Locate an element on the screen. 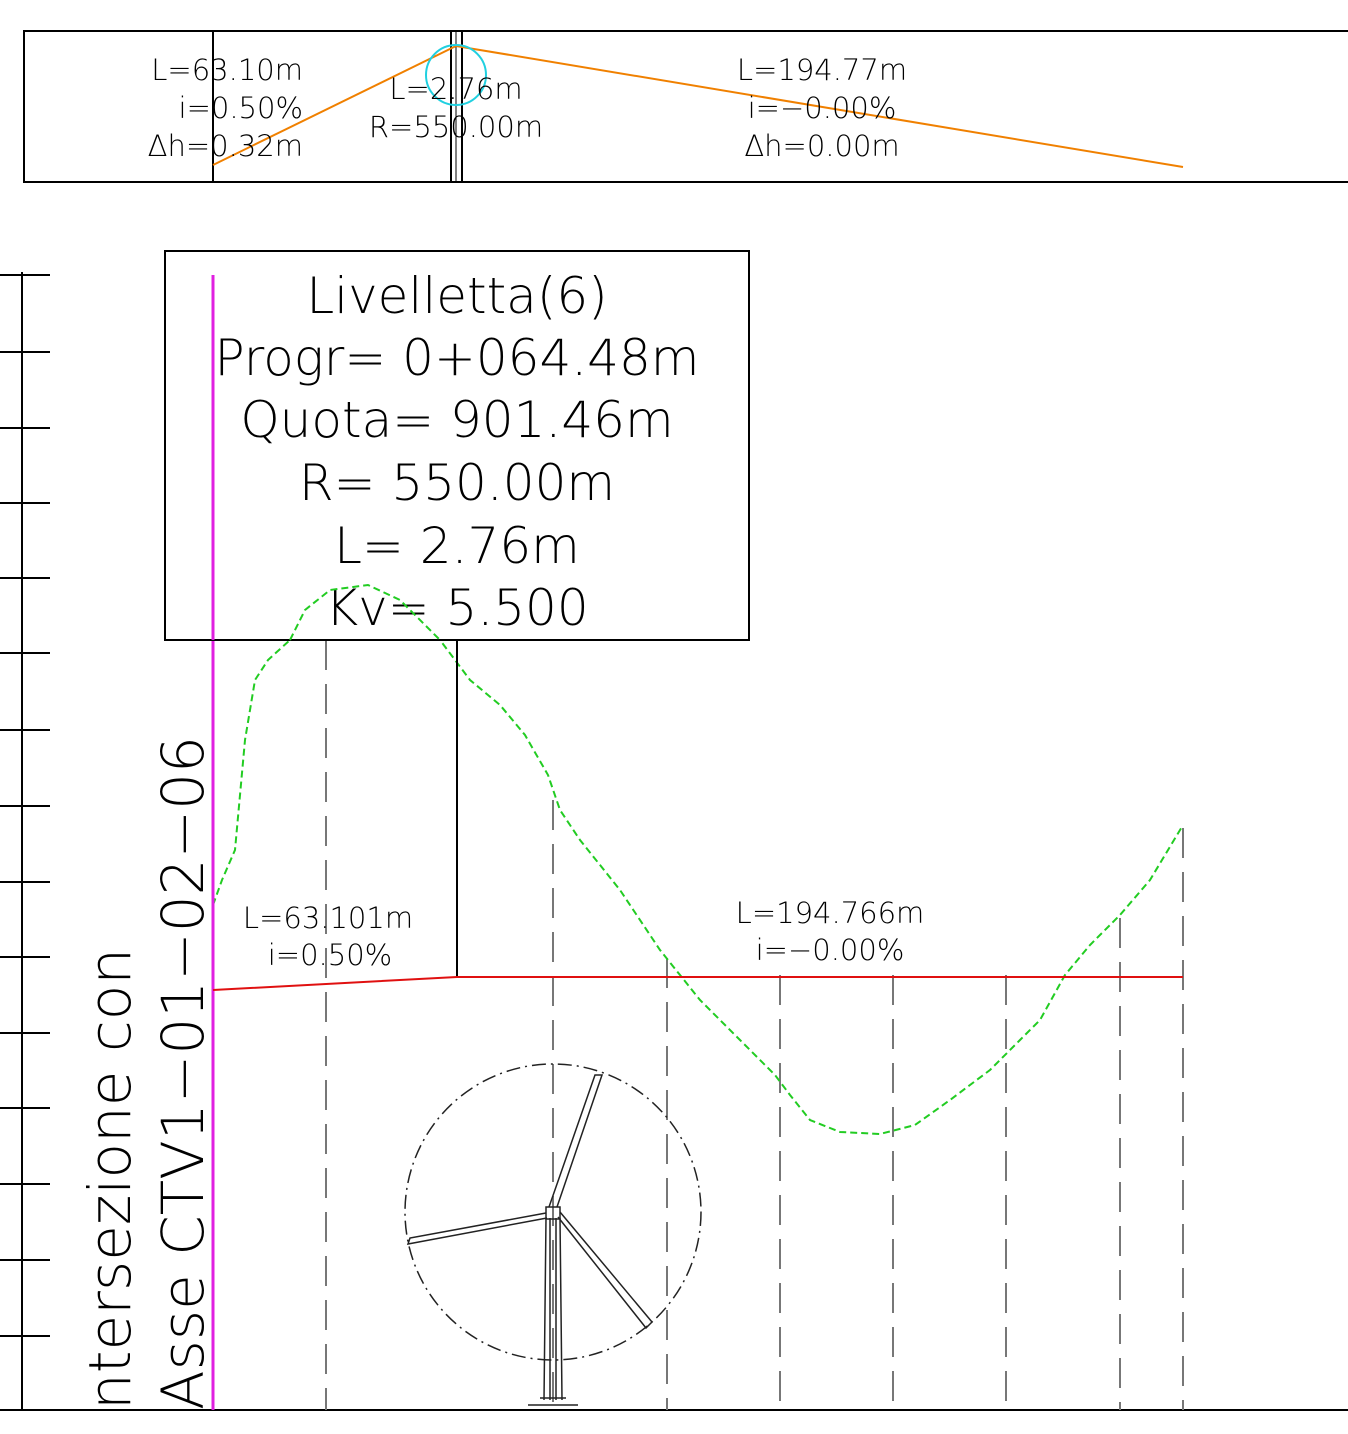  tower is located at coordinates (553, 1309).